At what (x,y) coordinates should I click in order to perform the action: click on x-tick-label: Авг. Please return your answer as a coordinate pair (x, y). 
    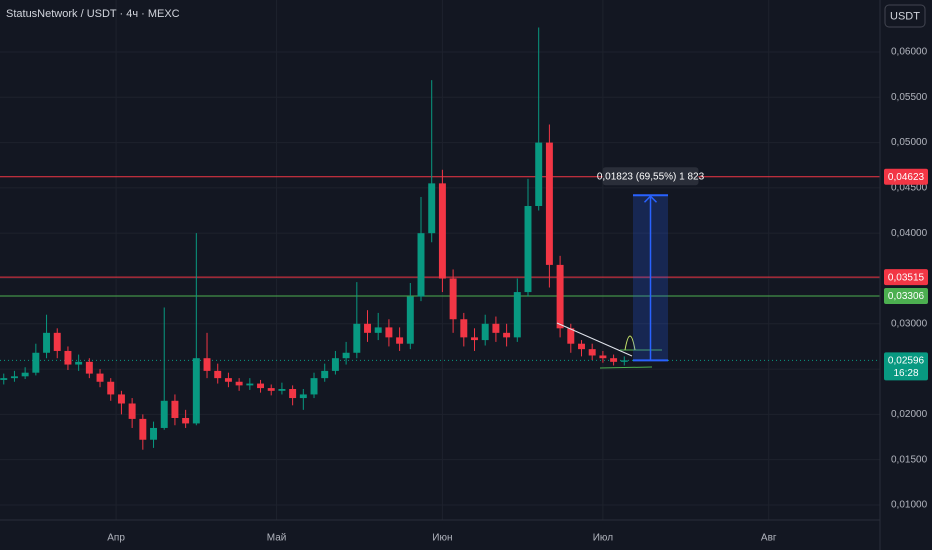
    Looking at the image, I should click on (769, 538).